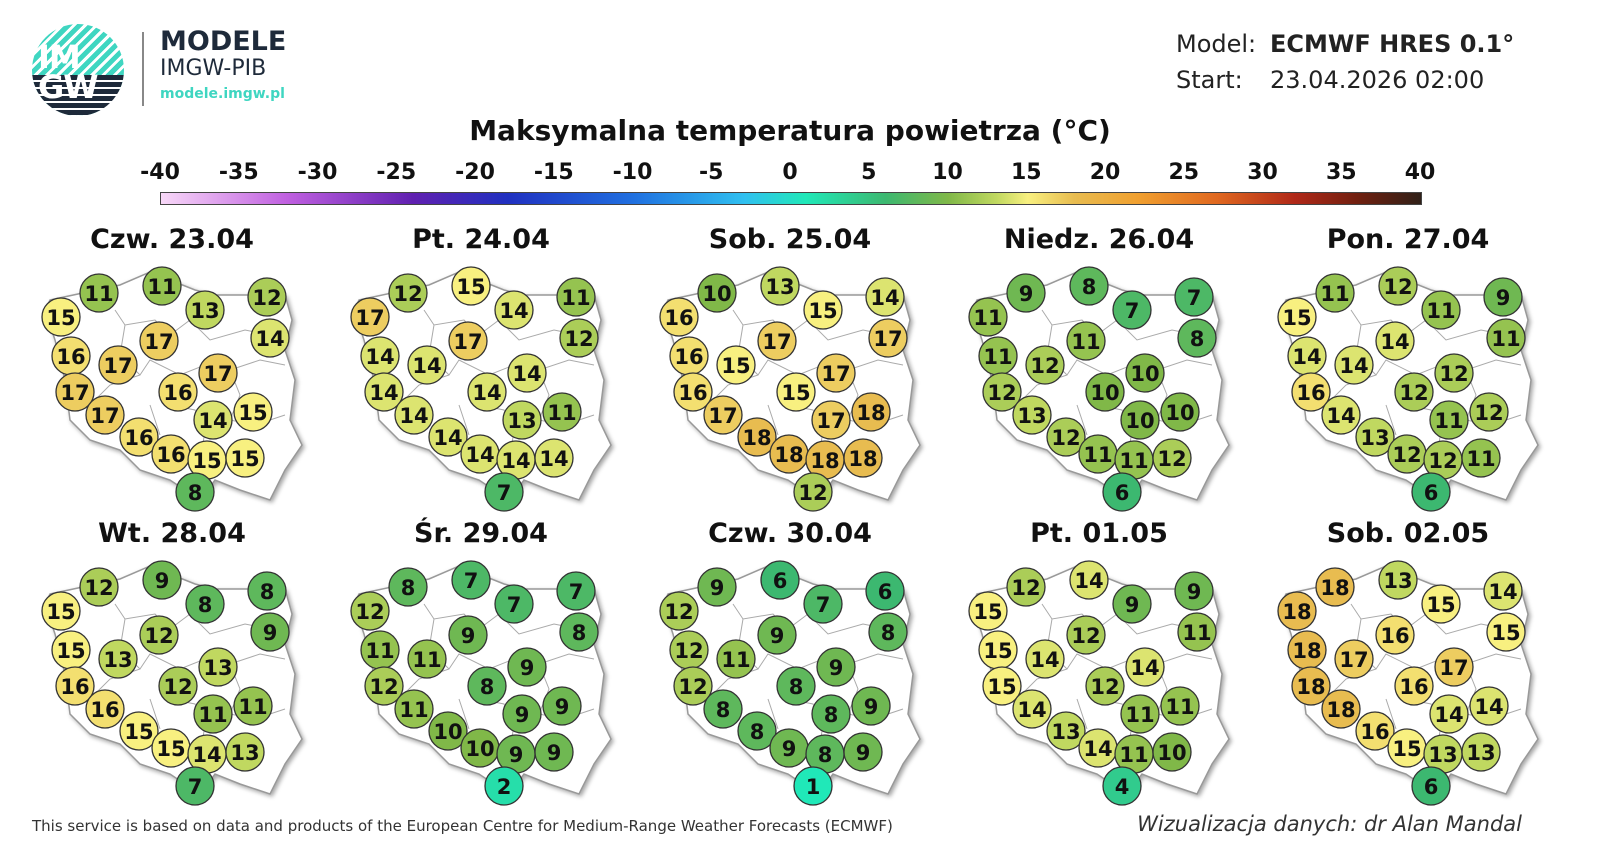  What do you see at coordinates (825, 460) in the screenshot?
I see `station-marker: 18` at bounding box center [825, 460].